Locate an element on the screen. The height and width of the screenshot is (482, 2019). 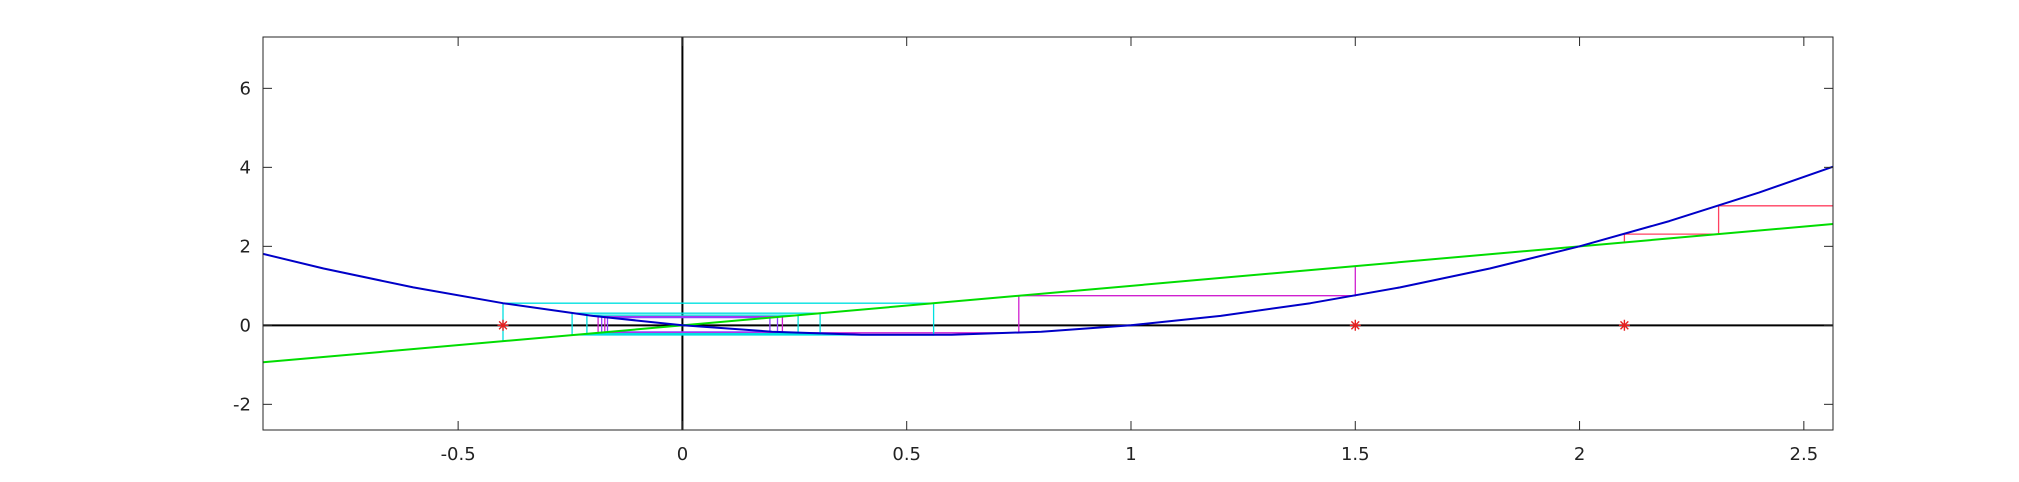
x-tick-label: -0.5 is located at coordinates (458, 454).